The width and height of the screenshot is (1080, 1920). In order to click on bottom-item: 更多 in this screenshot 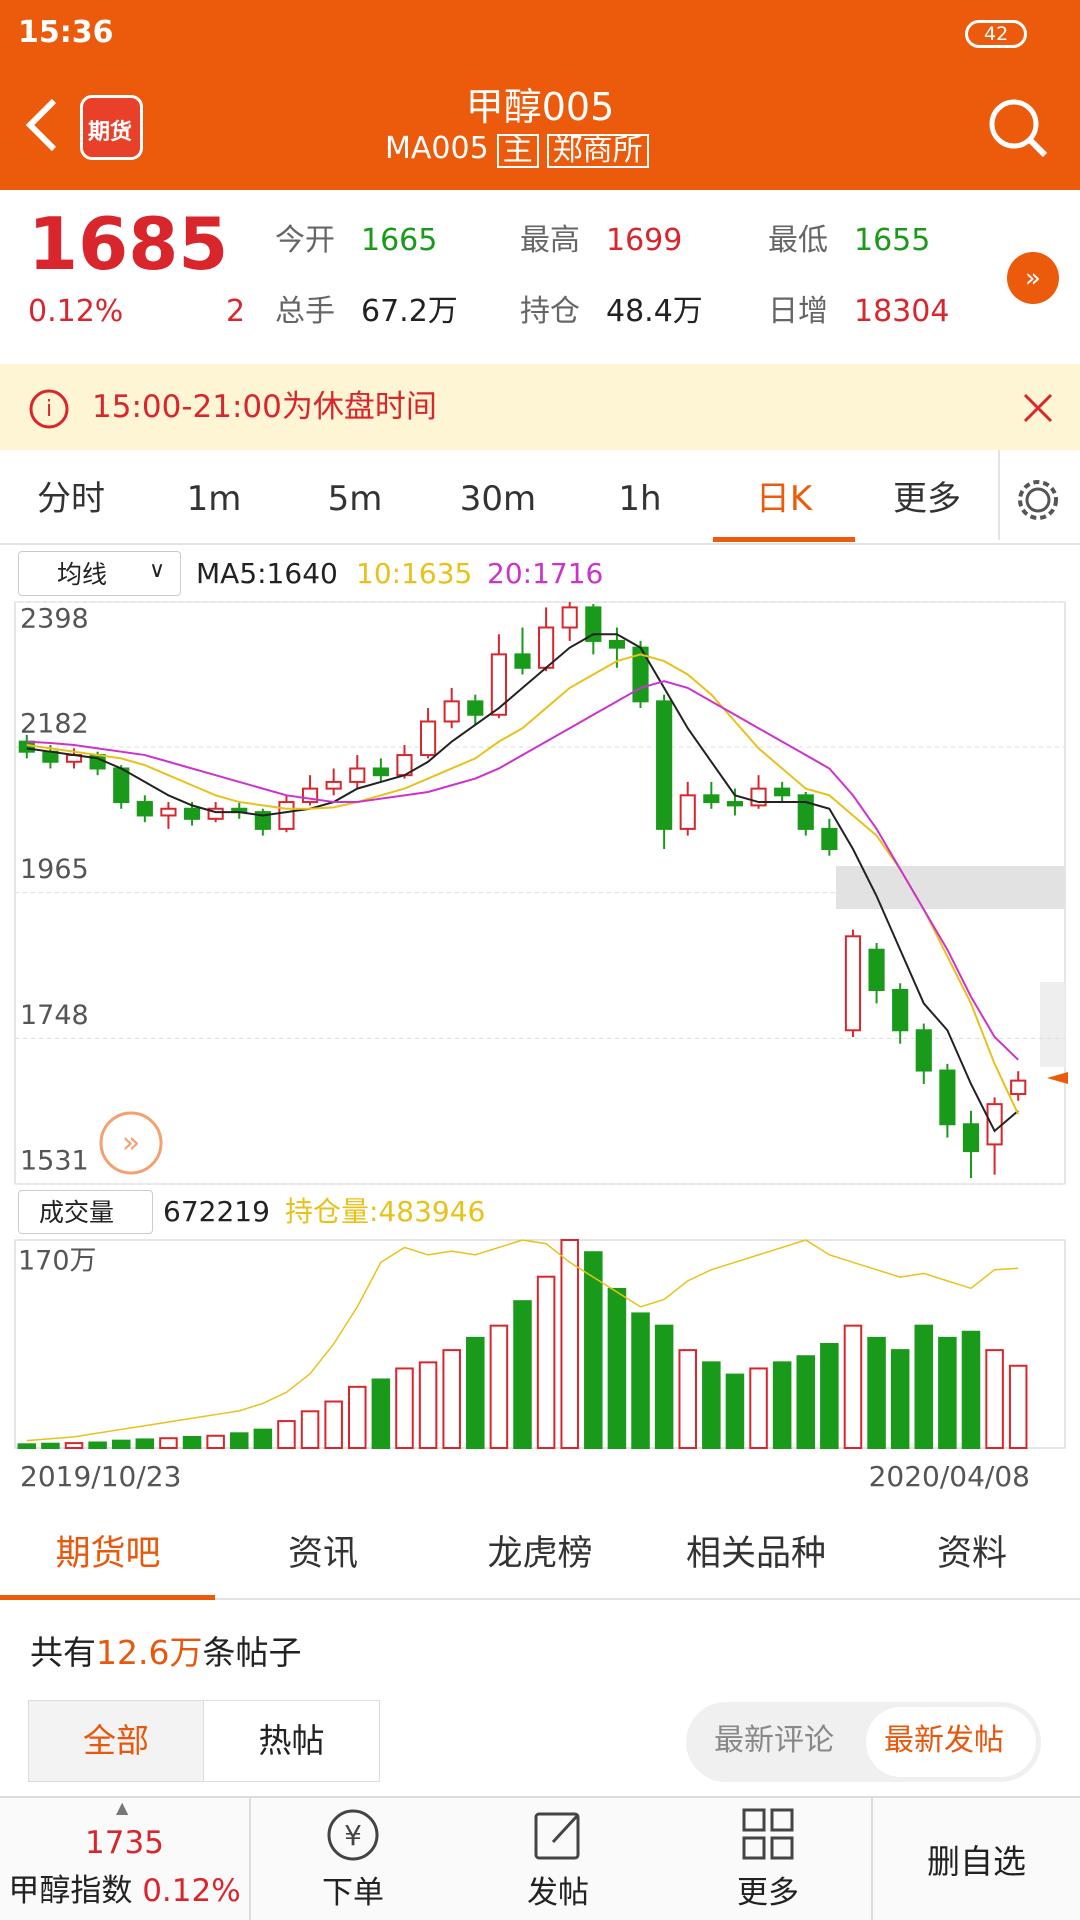, I will do `click(768, 1893)`.